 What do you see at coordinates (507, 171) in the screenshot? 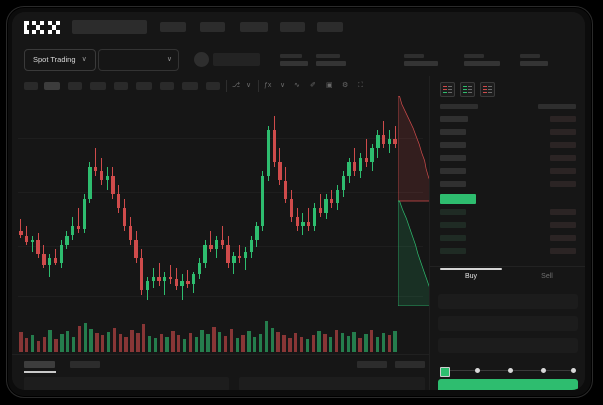
I see `order-book-panel` at bounding box center [507, 171].